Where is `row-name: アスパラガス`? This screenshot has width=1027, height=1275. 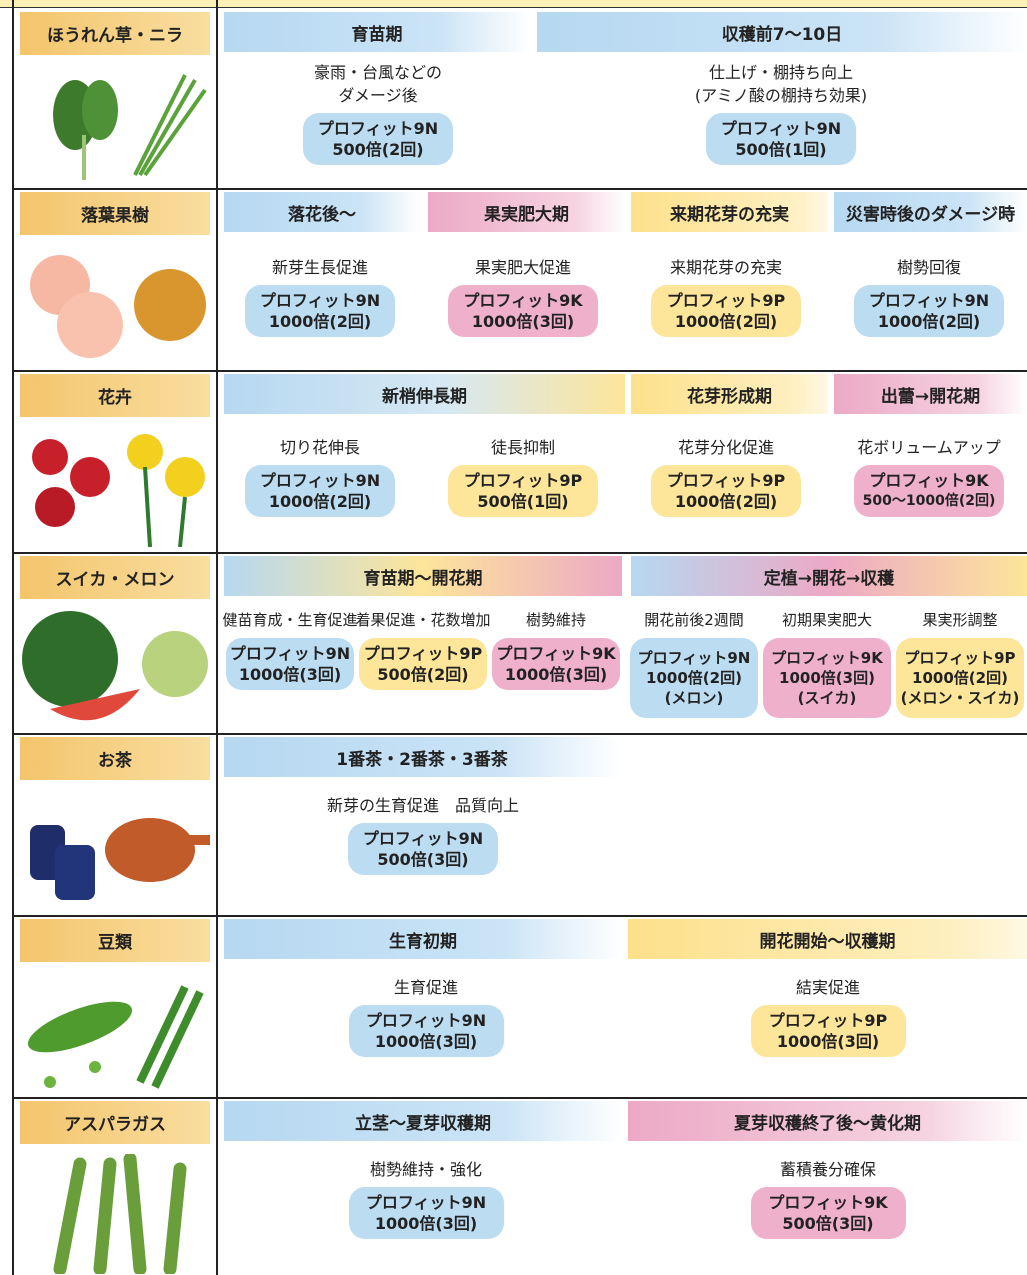
row-name: アスパラガス is located at coordinates (115, 1122).